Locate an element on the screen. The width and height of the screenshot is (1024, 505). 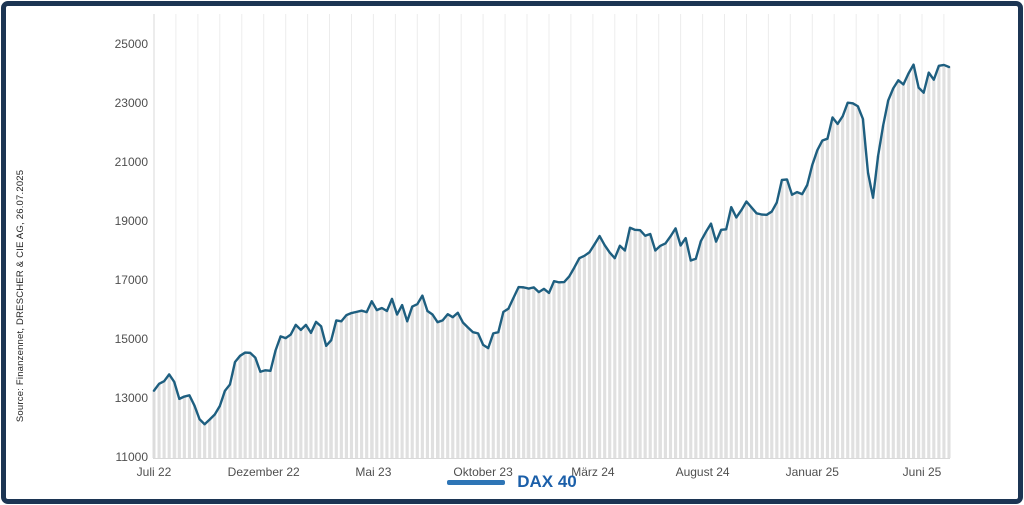
legend-label: DAX 40 is located at coordinates (547, 481).